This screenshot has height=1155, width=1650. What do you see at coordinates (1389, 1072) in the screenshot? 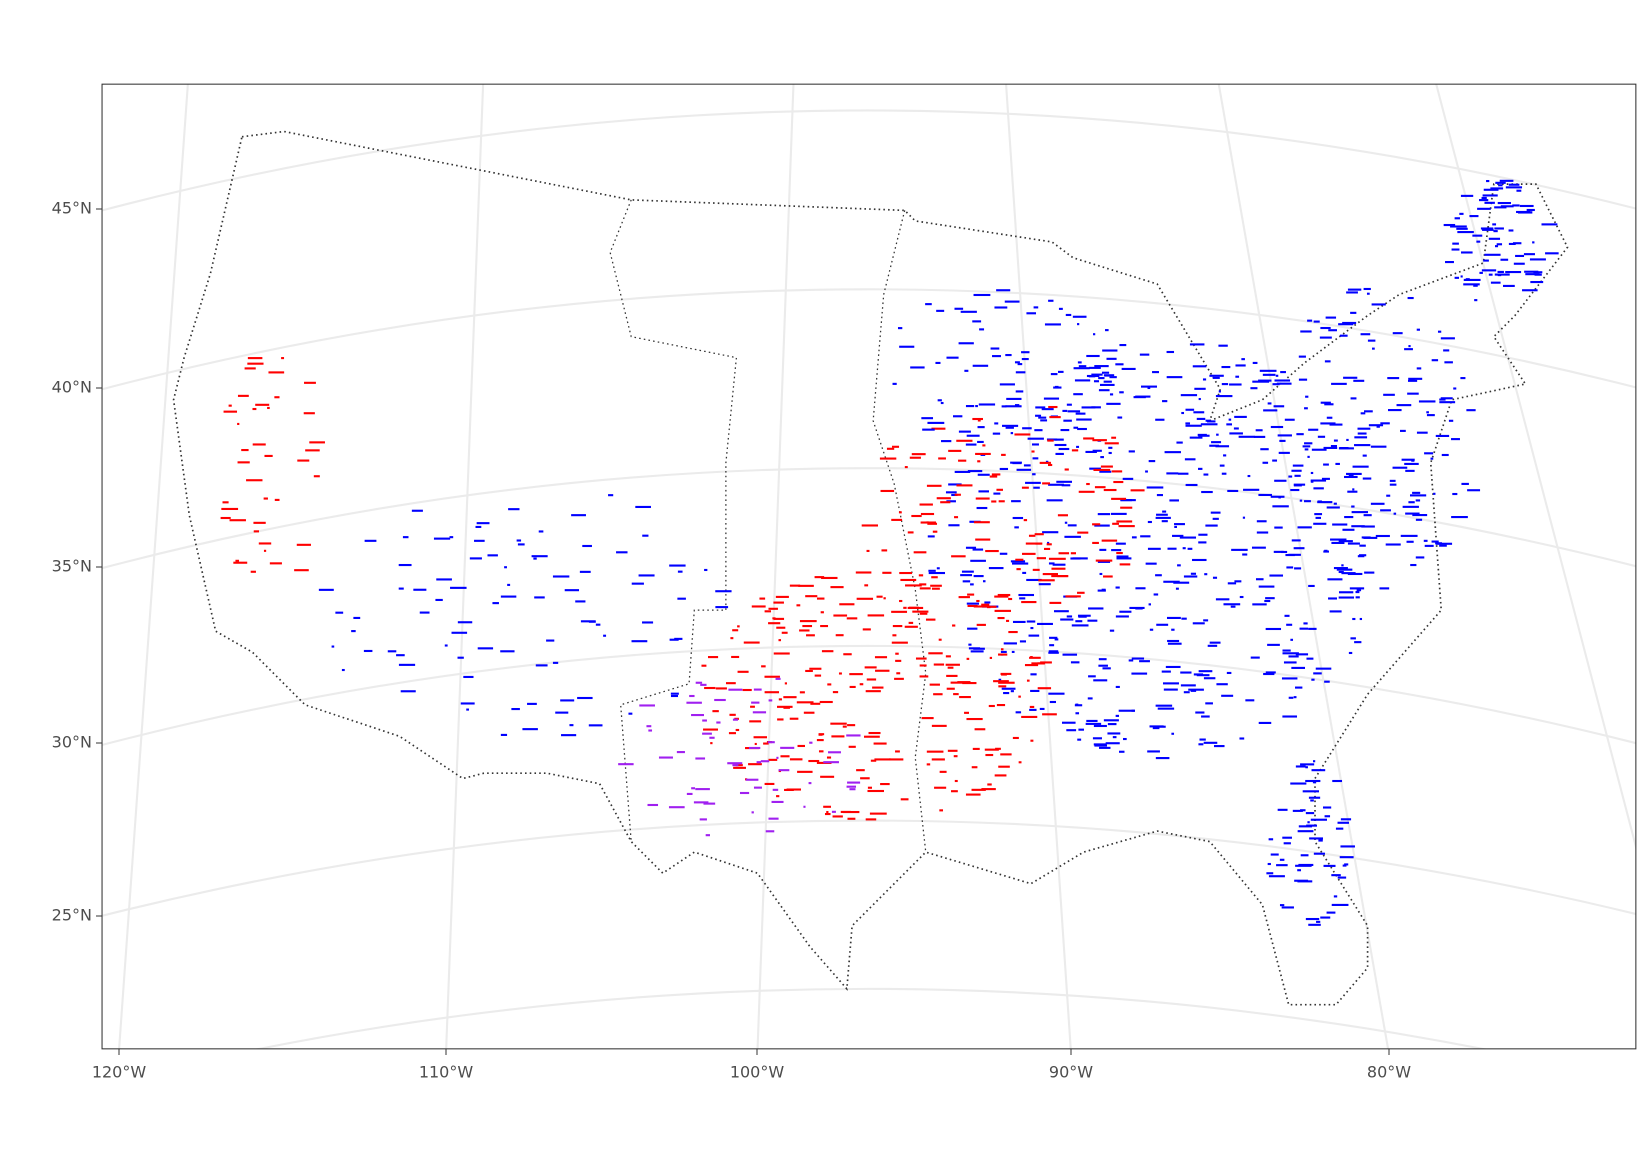
I see `x-tick-label: 80°W` at bounding box center [1389, 1072].